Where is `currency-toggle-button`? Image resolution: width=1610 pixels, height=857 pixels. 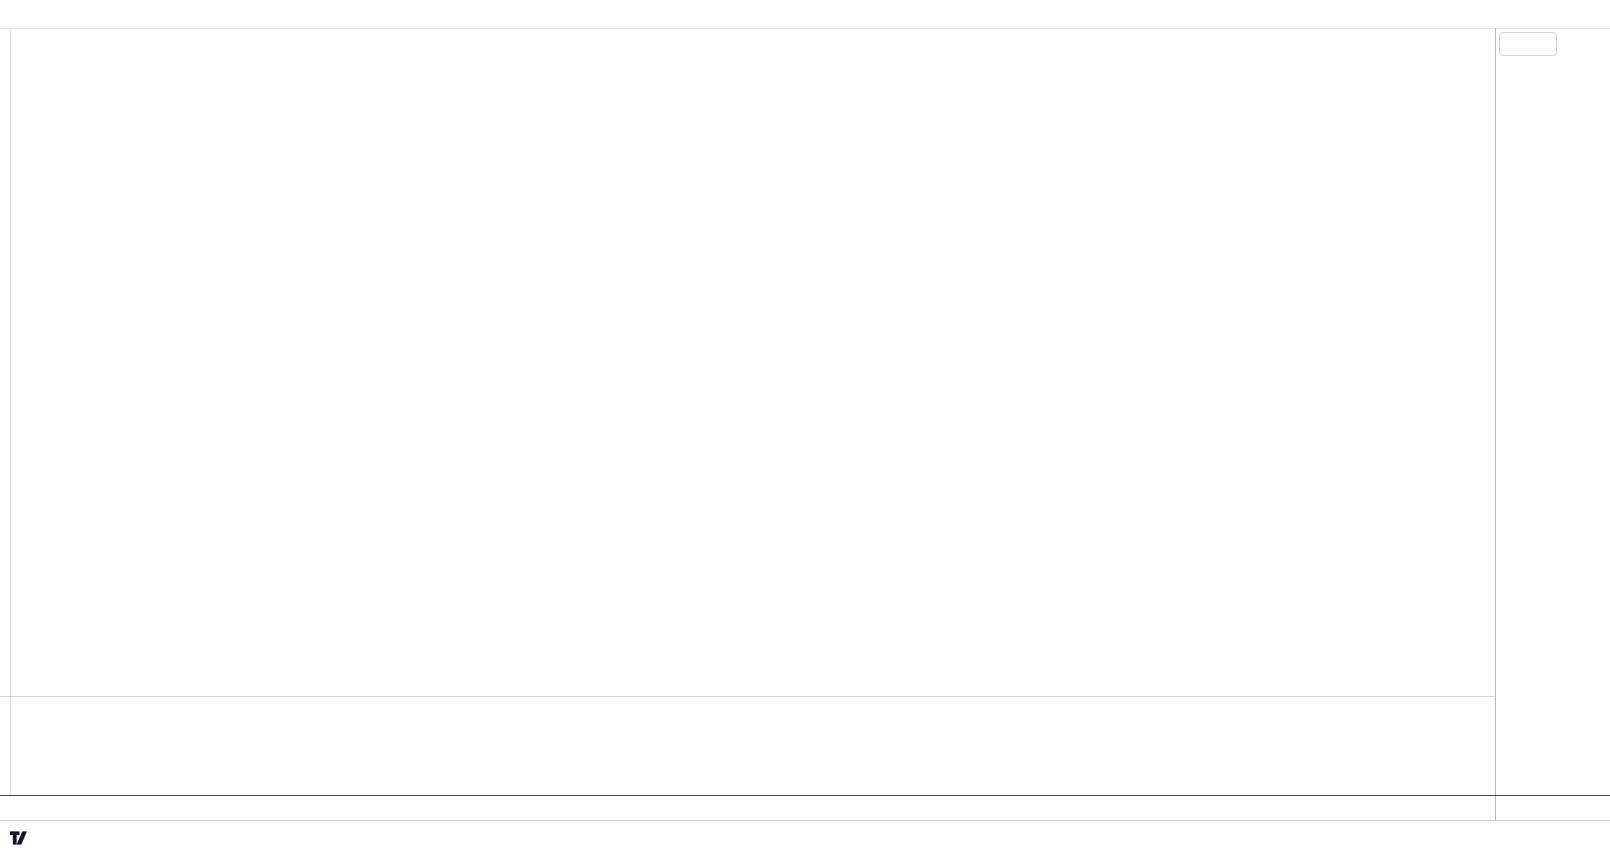
currency-toggle-button is located at coordinates (1528, 44).